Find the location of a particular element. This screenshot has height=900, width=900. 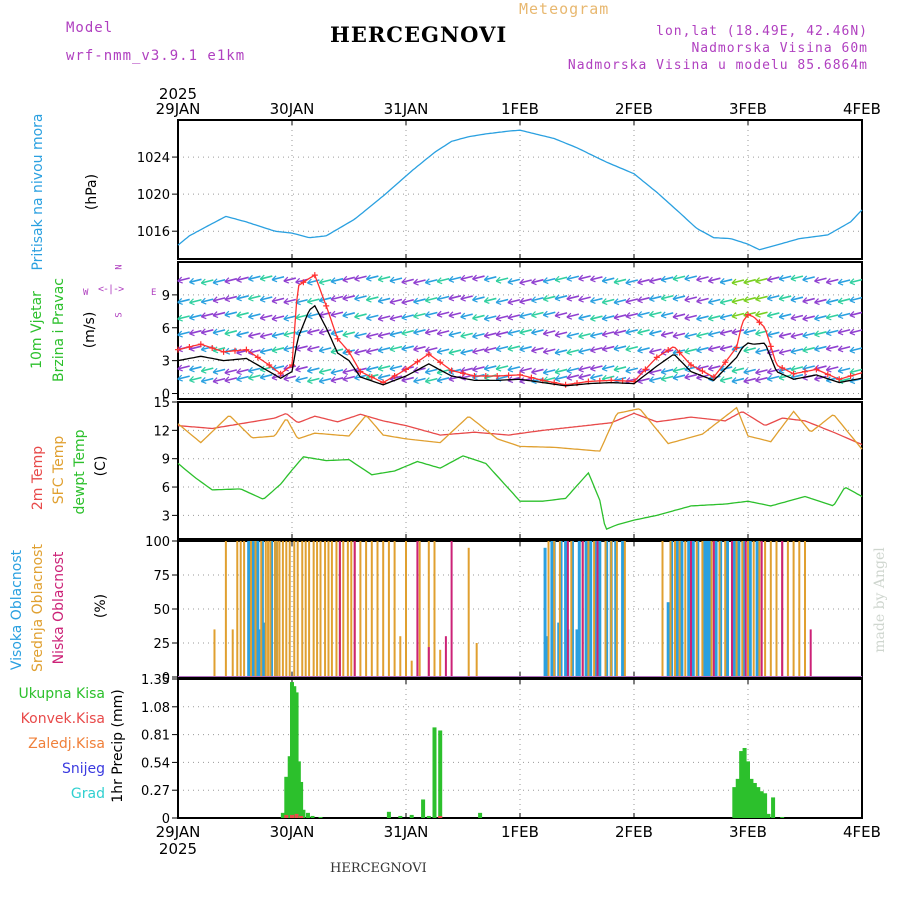

y-tick-label-cloud: 100 is located at coordinates (157, 542).